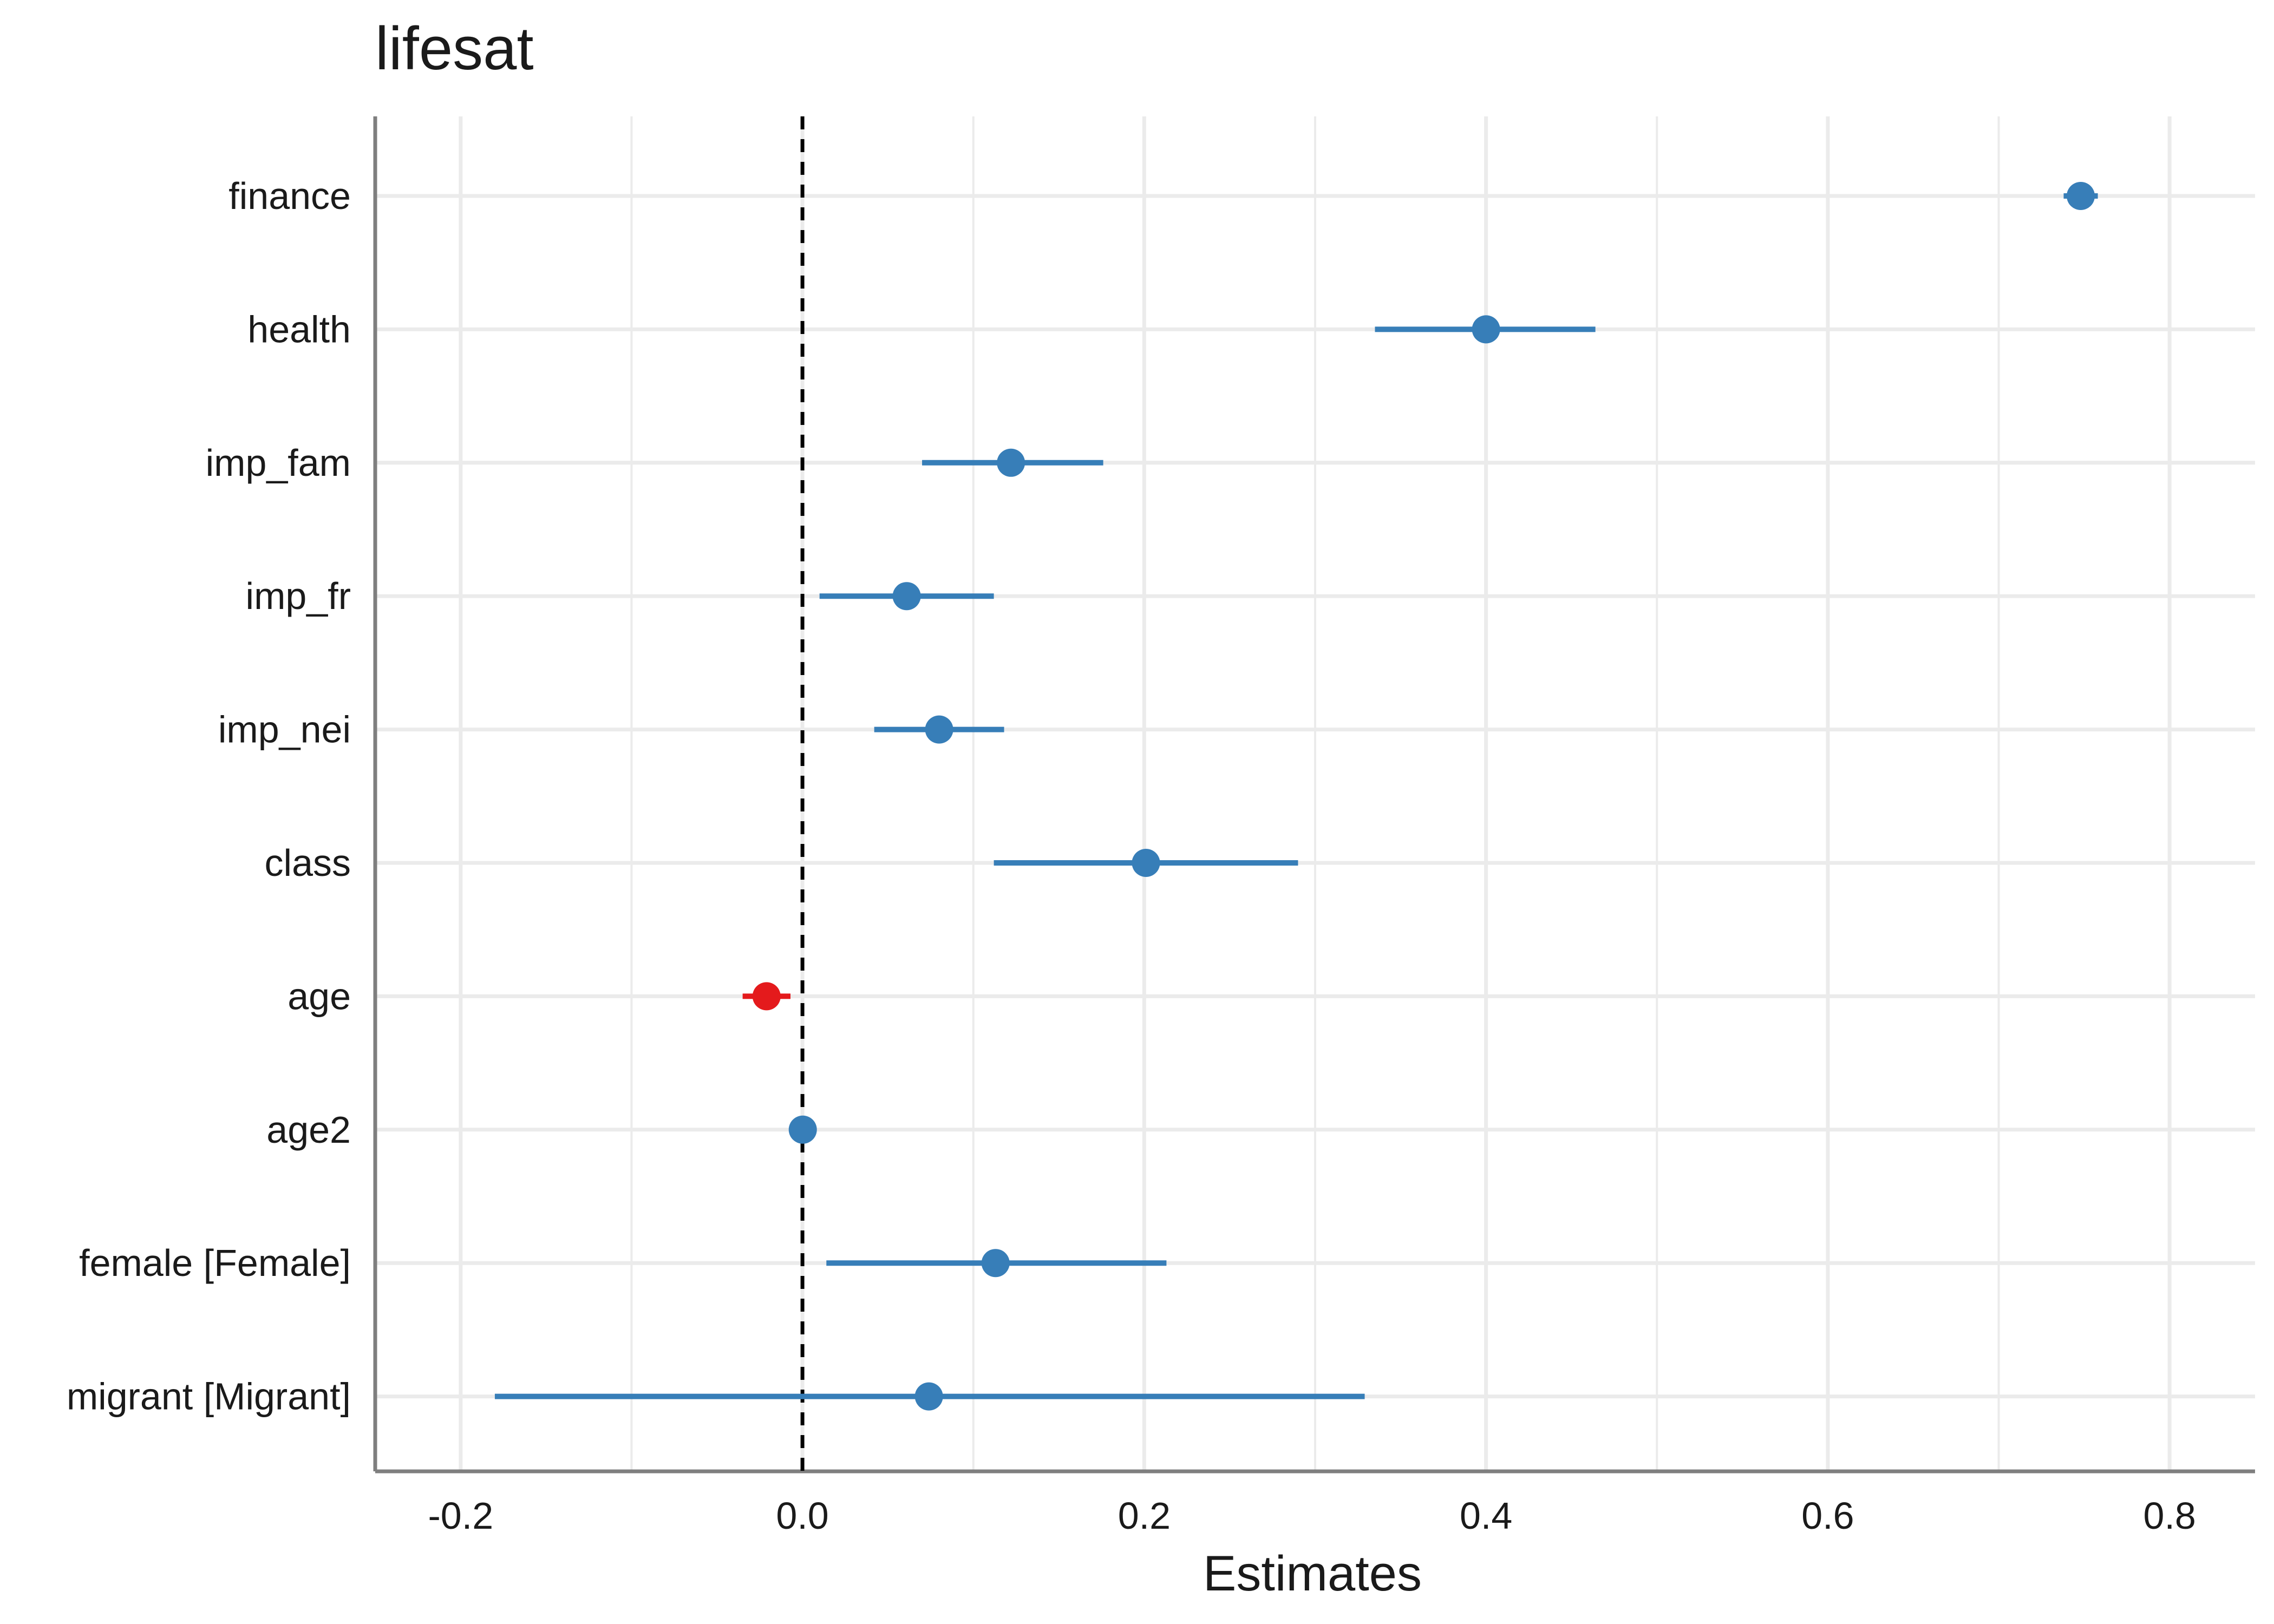 This screenshot has height=1624, width=2274. I want to click on x-tick-label: 0.8, so click(2170, 1516).